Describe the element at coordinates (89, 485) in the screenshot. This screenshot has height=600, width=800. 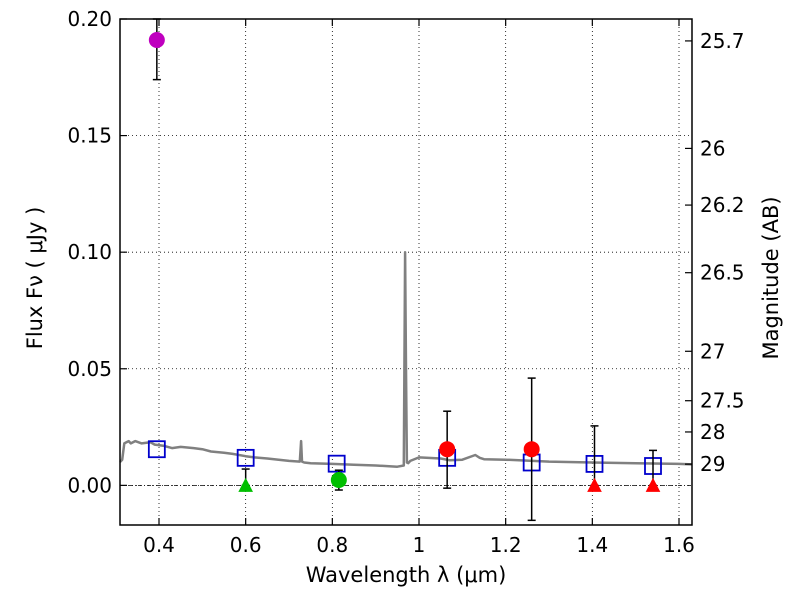
I see `y-tick-label: 0.00` at that location.